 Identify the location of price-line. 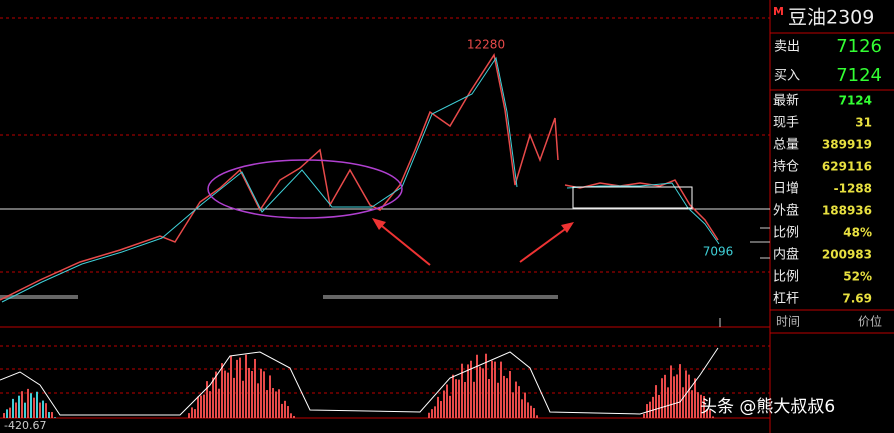
(641, 210).